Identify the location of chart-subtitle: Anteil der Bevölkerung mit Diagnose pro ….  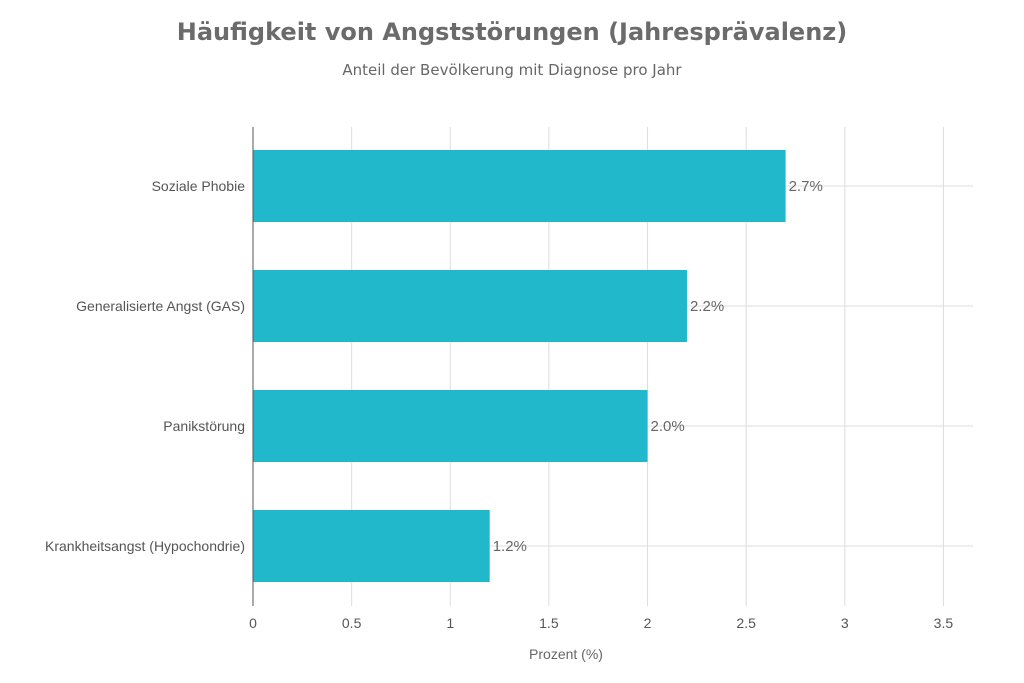
(512, 70).